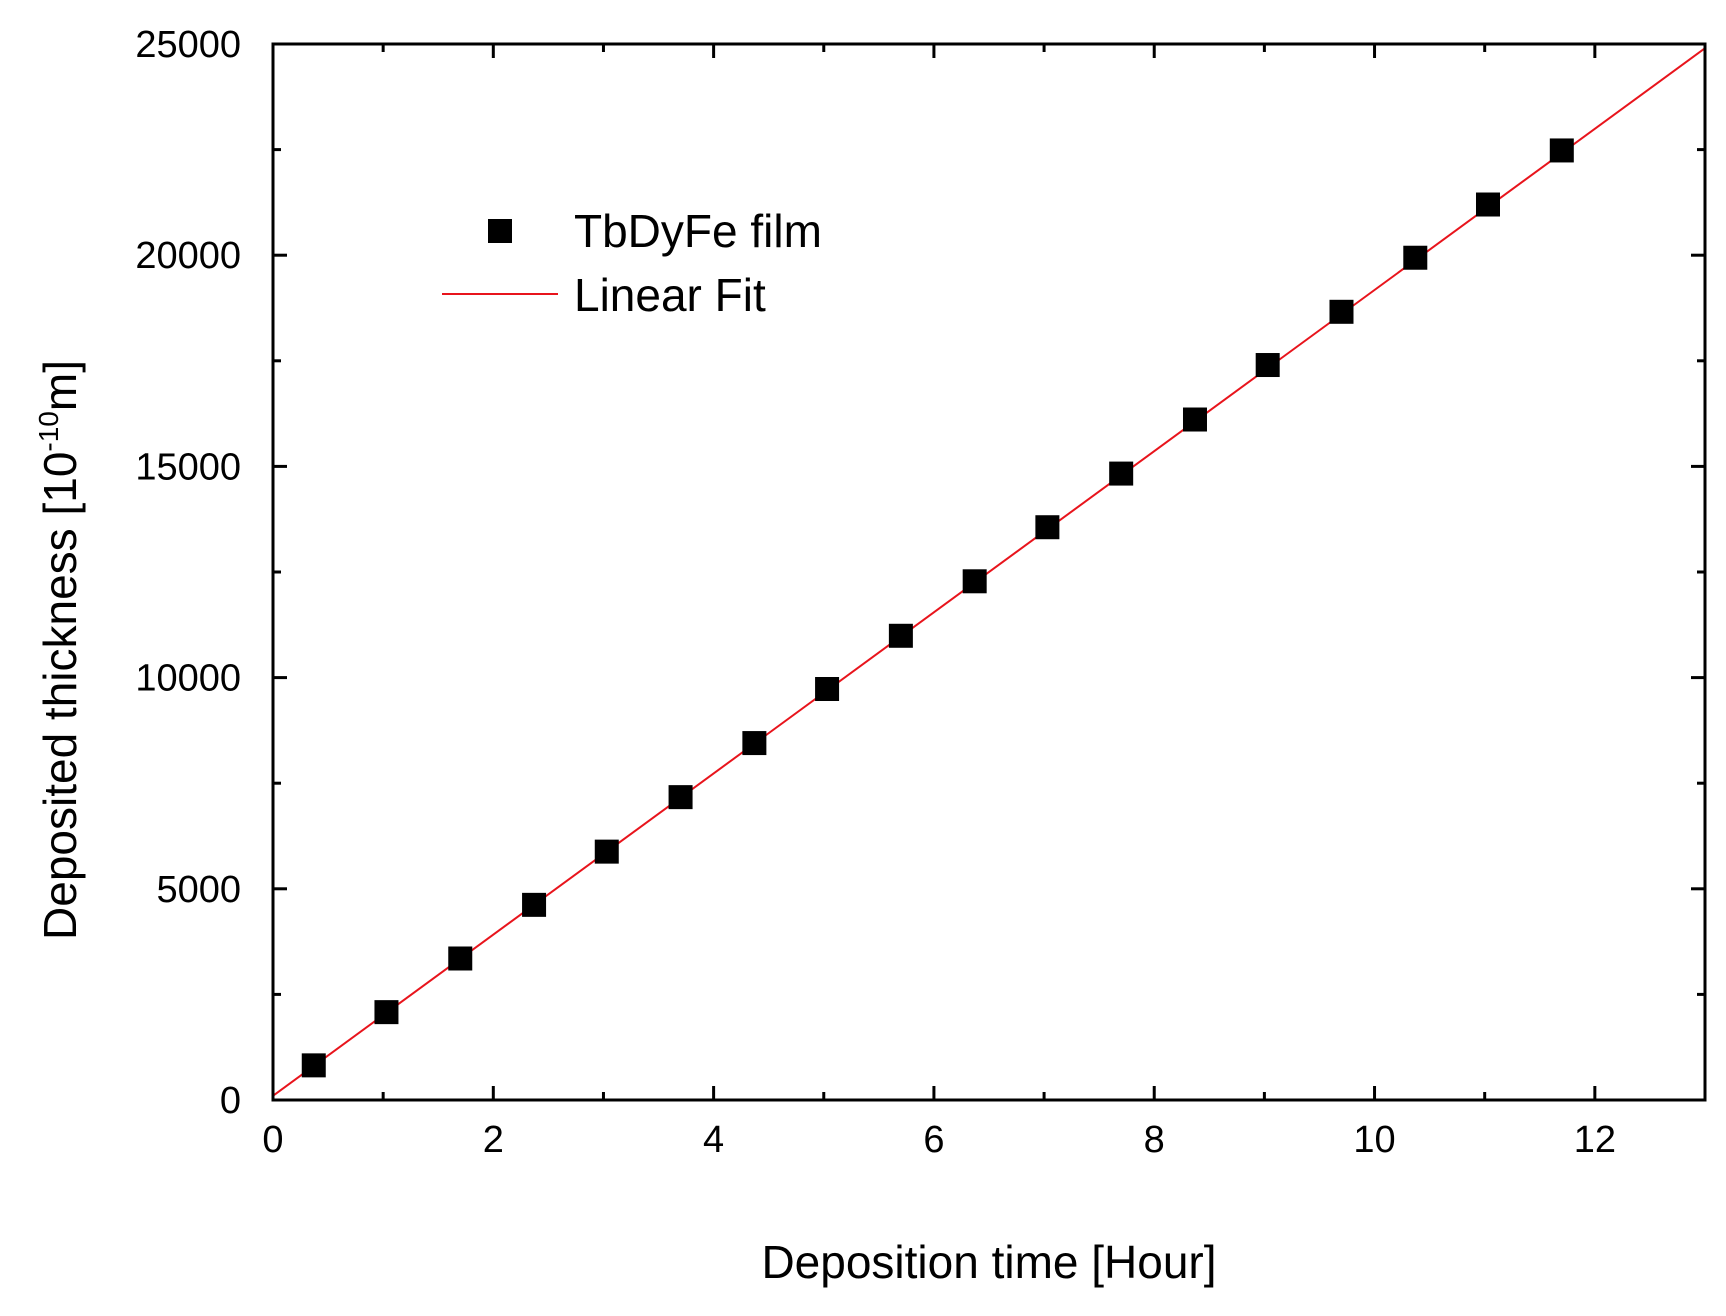 This screenshot has width=1726, height=1316. What do you see at coordinates (188, 467) in the screenshot?
I see `y-tick-label: 15000` at bounding box center [188, 467].